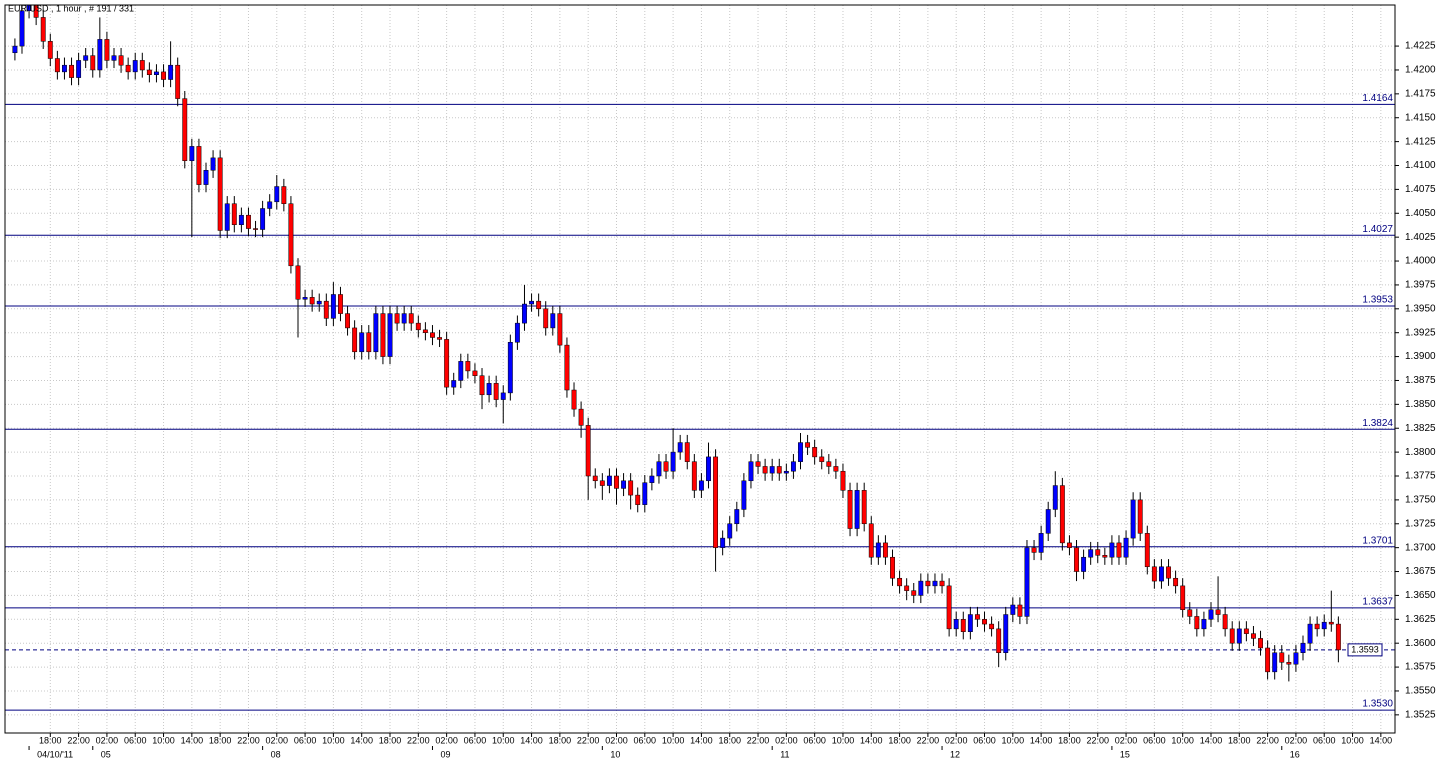  I want to click on y-tick-label: 1.3775, so click(1420, 476).